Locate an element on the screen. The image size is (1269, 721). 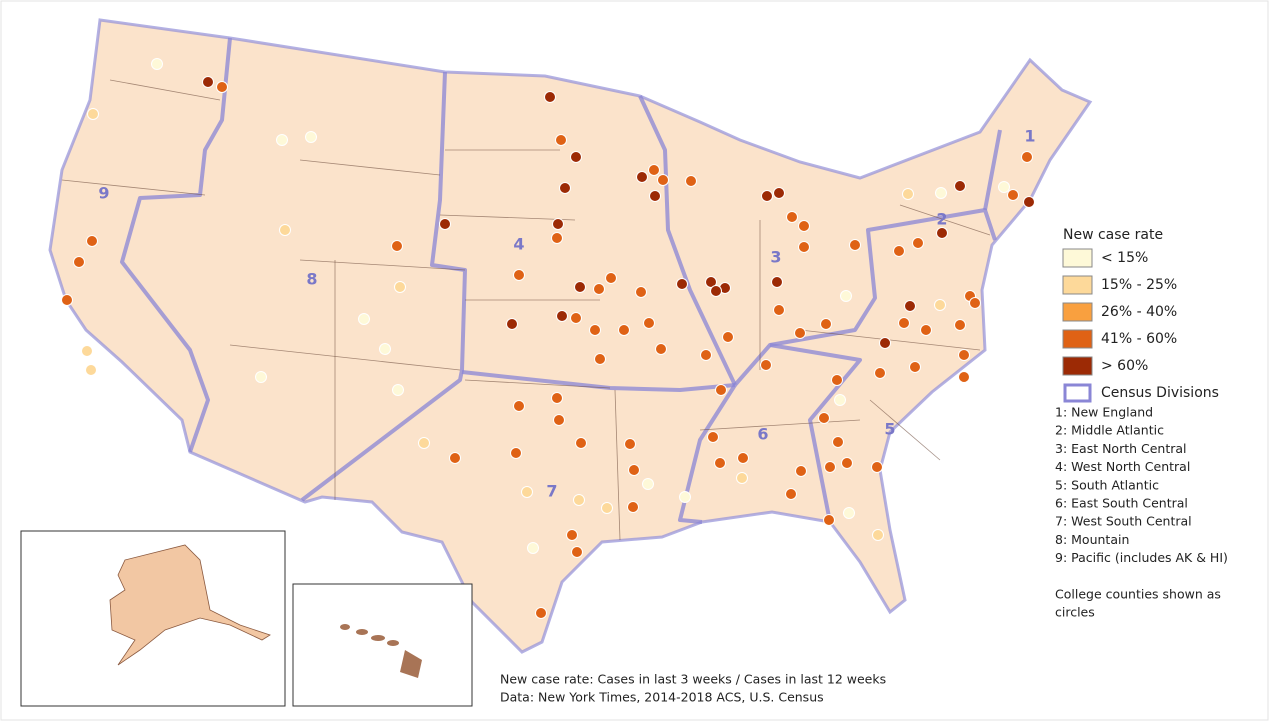
division-name: 8: Mountain is located at coordinates (1092, 539).